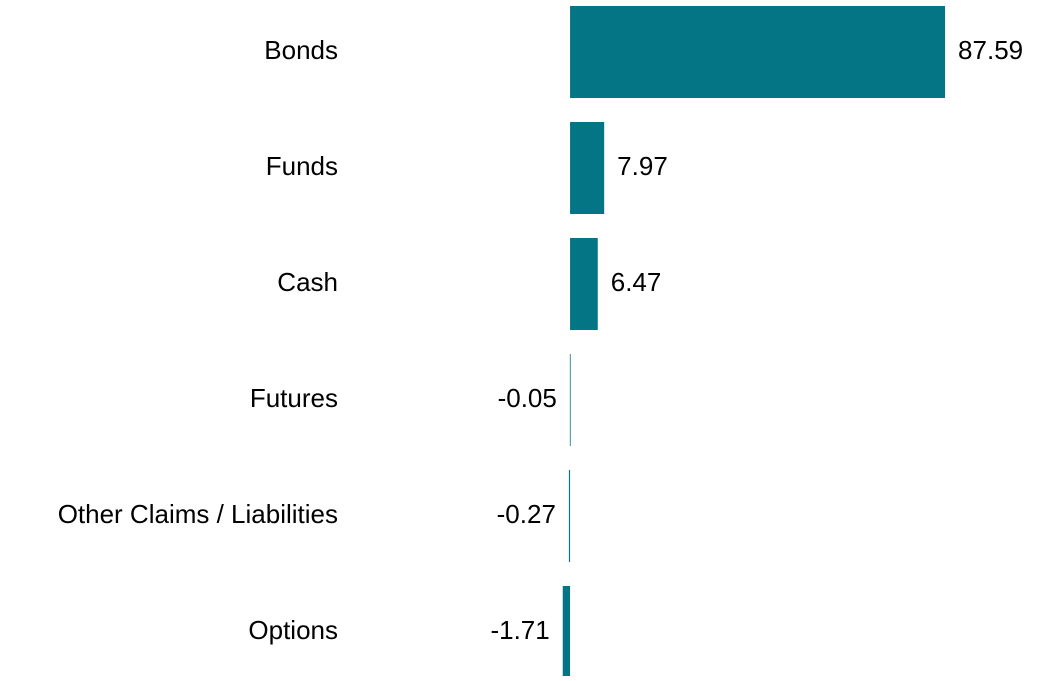  I want to click on category-label: Funds, so click(302, 166).